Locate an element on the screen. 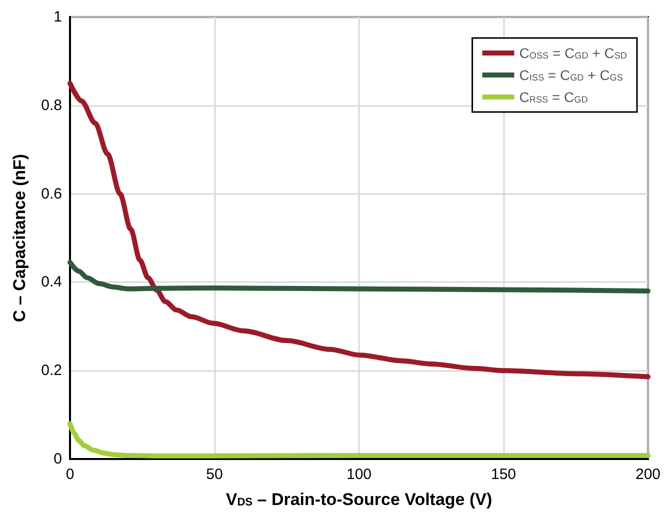 The image size is (665, 516). y-tick-label: 1 is located at coordinates (58, 17).